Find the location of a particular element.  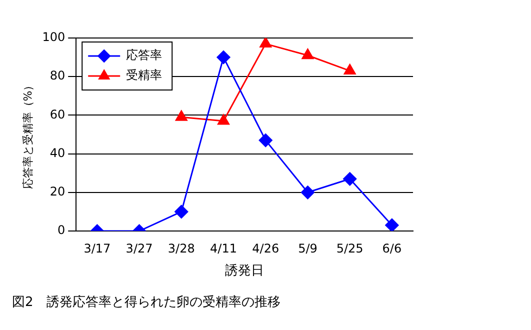

x-tick-label: 4/26 is located at coordinates (266, 248).